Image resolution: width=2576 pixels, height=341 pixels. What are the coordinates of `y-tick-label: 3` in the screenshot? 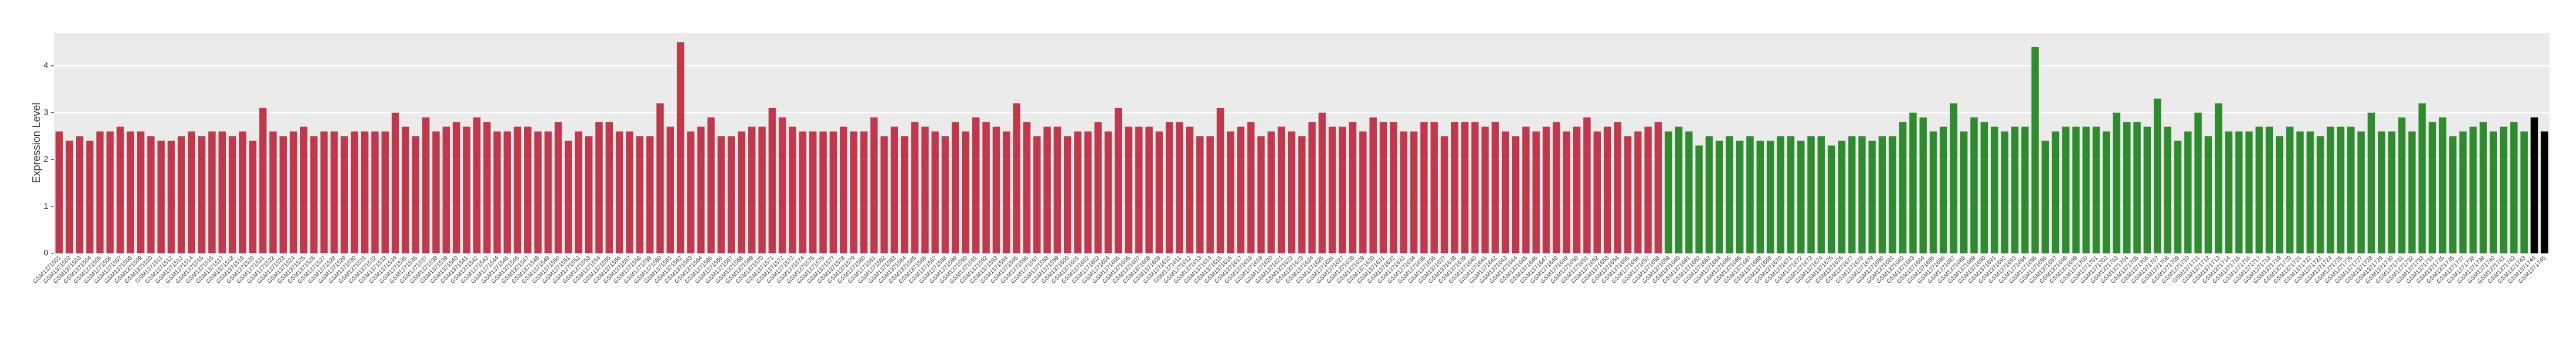 It's located at (46, 111).